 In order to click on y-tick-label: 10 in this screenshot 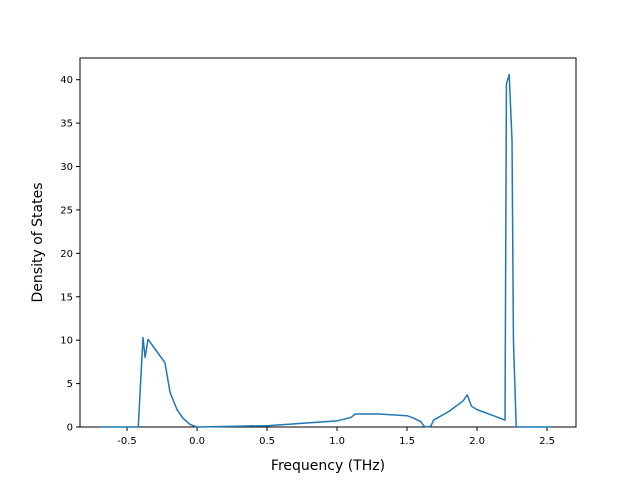, I will do `click(66, 341)`.